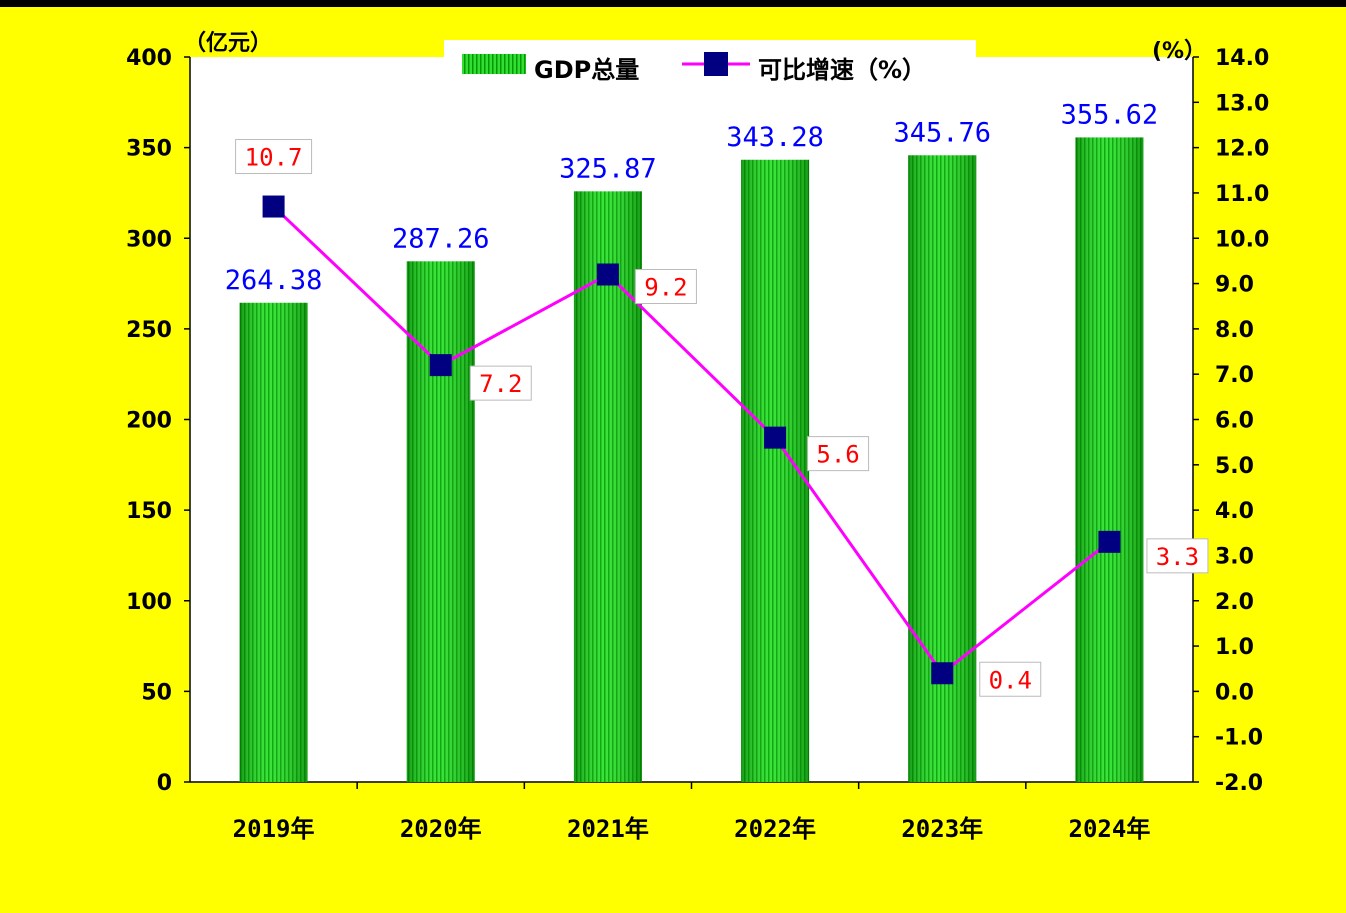  I want to click on legend-marker-swatch, so click(716, 64).